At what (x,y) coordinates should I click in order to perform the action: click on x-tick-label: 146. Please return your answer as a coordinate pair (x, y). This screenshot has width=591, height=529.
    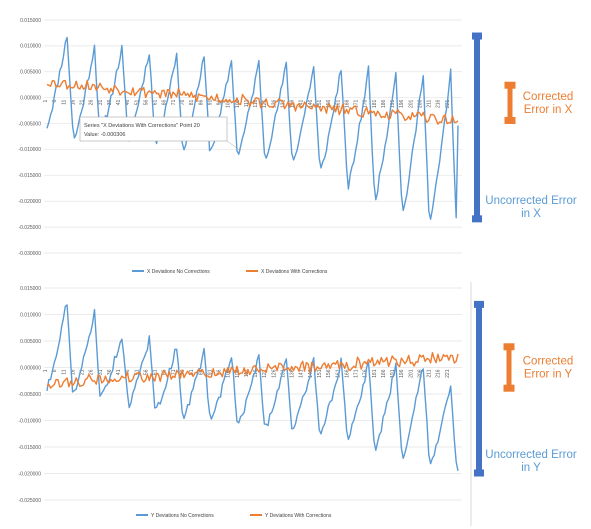
    Looking at the image, I should click on (311, 103).